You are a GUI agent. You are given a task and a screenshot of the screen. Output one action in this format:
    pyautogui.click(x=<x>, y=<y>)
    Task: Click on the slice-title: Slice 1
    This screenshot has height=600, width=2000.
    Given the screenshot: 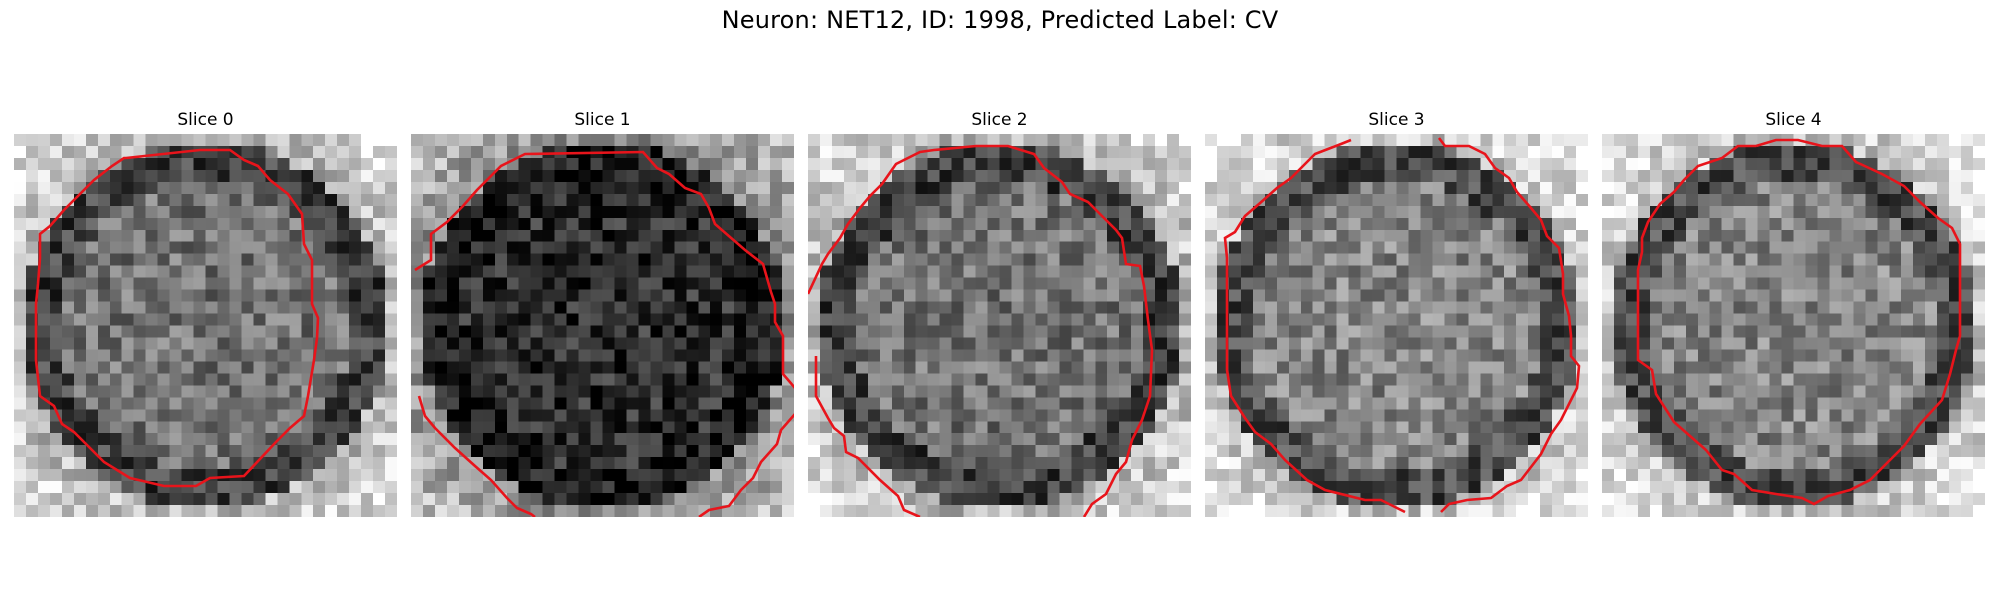 What is the action you would take?
    pyautogui.click(x=602, y=120)
    